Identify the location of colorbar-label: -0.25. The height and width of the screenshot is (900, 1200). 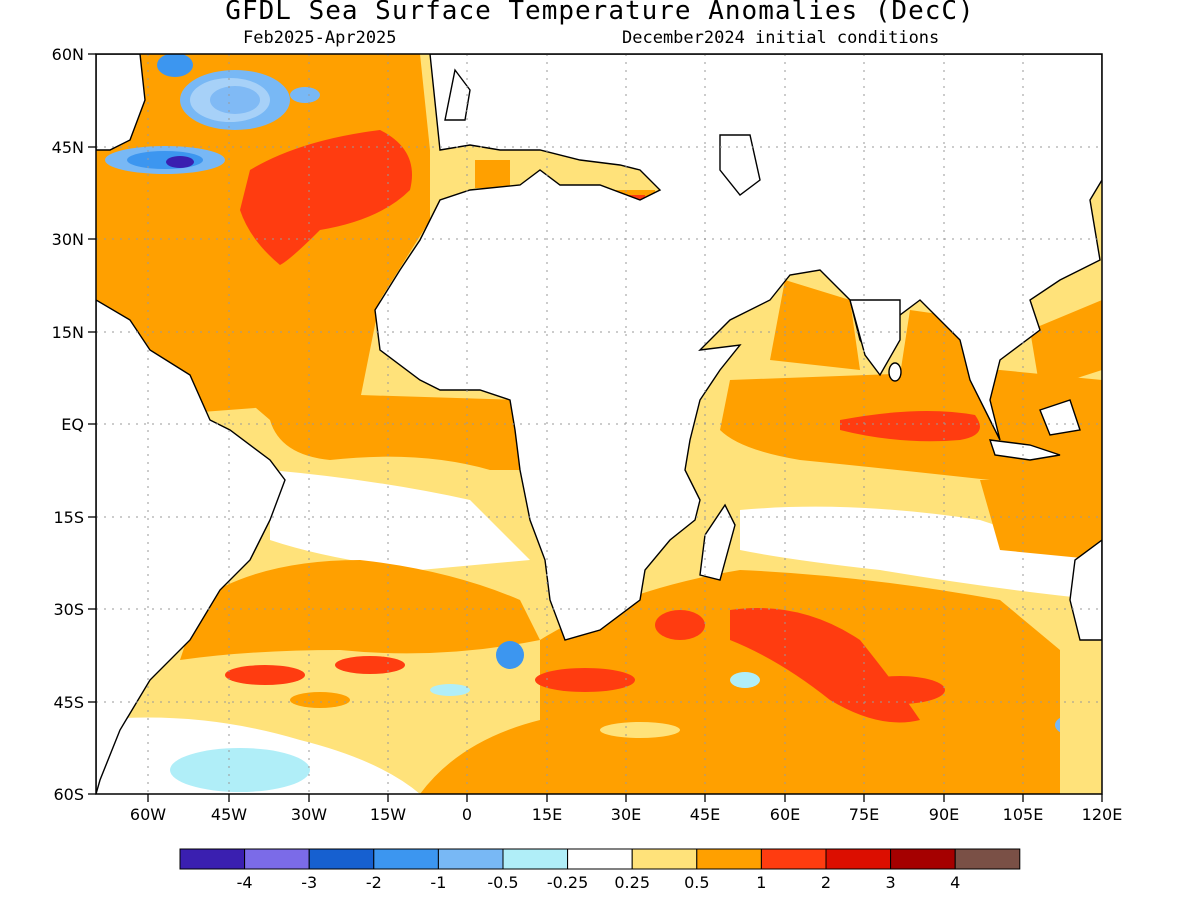
(567, 882).